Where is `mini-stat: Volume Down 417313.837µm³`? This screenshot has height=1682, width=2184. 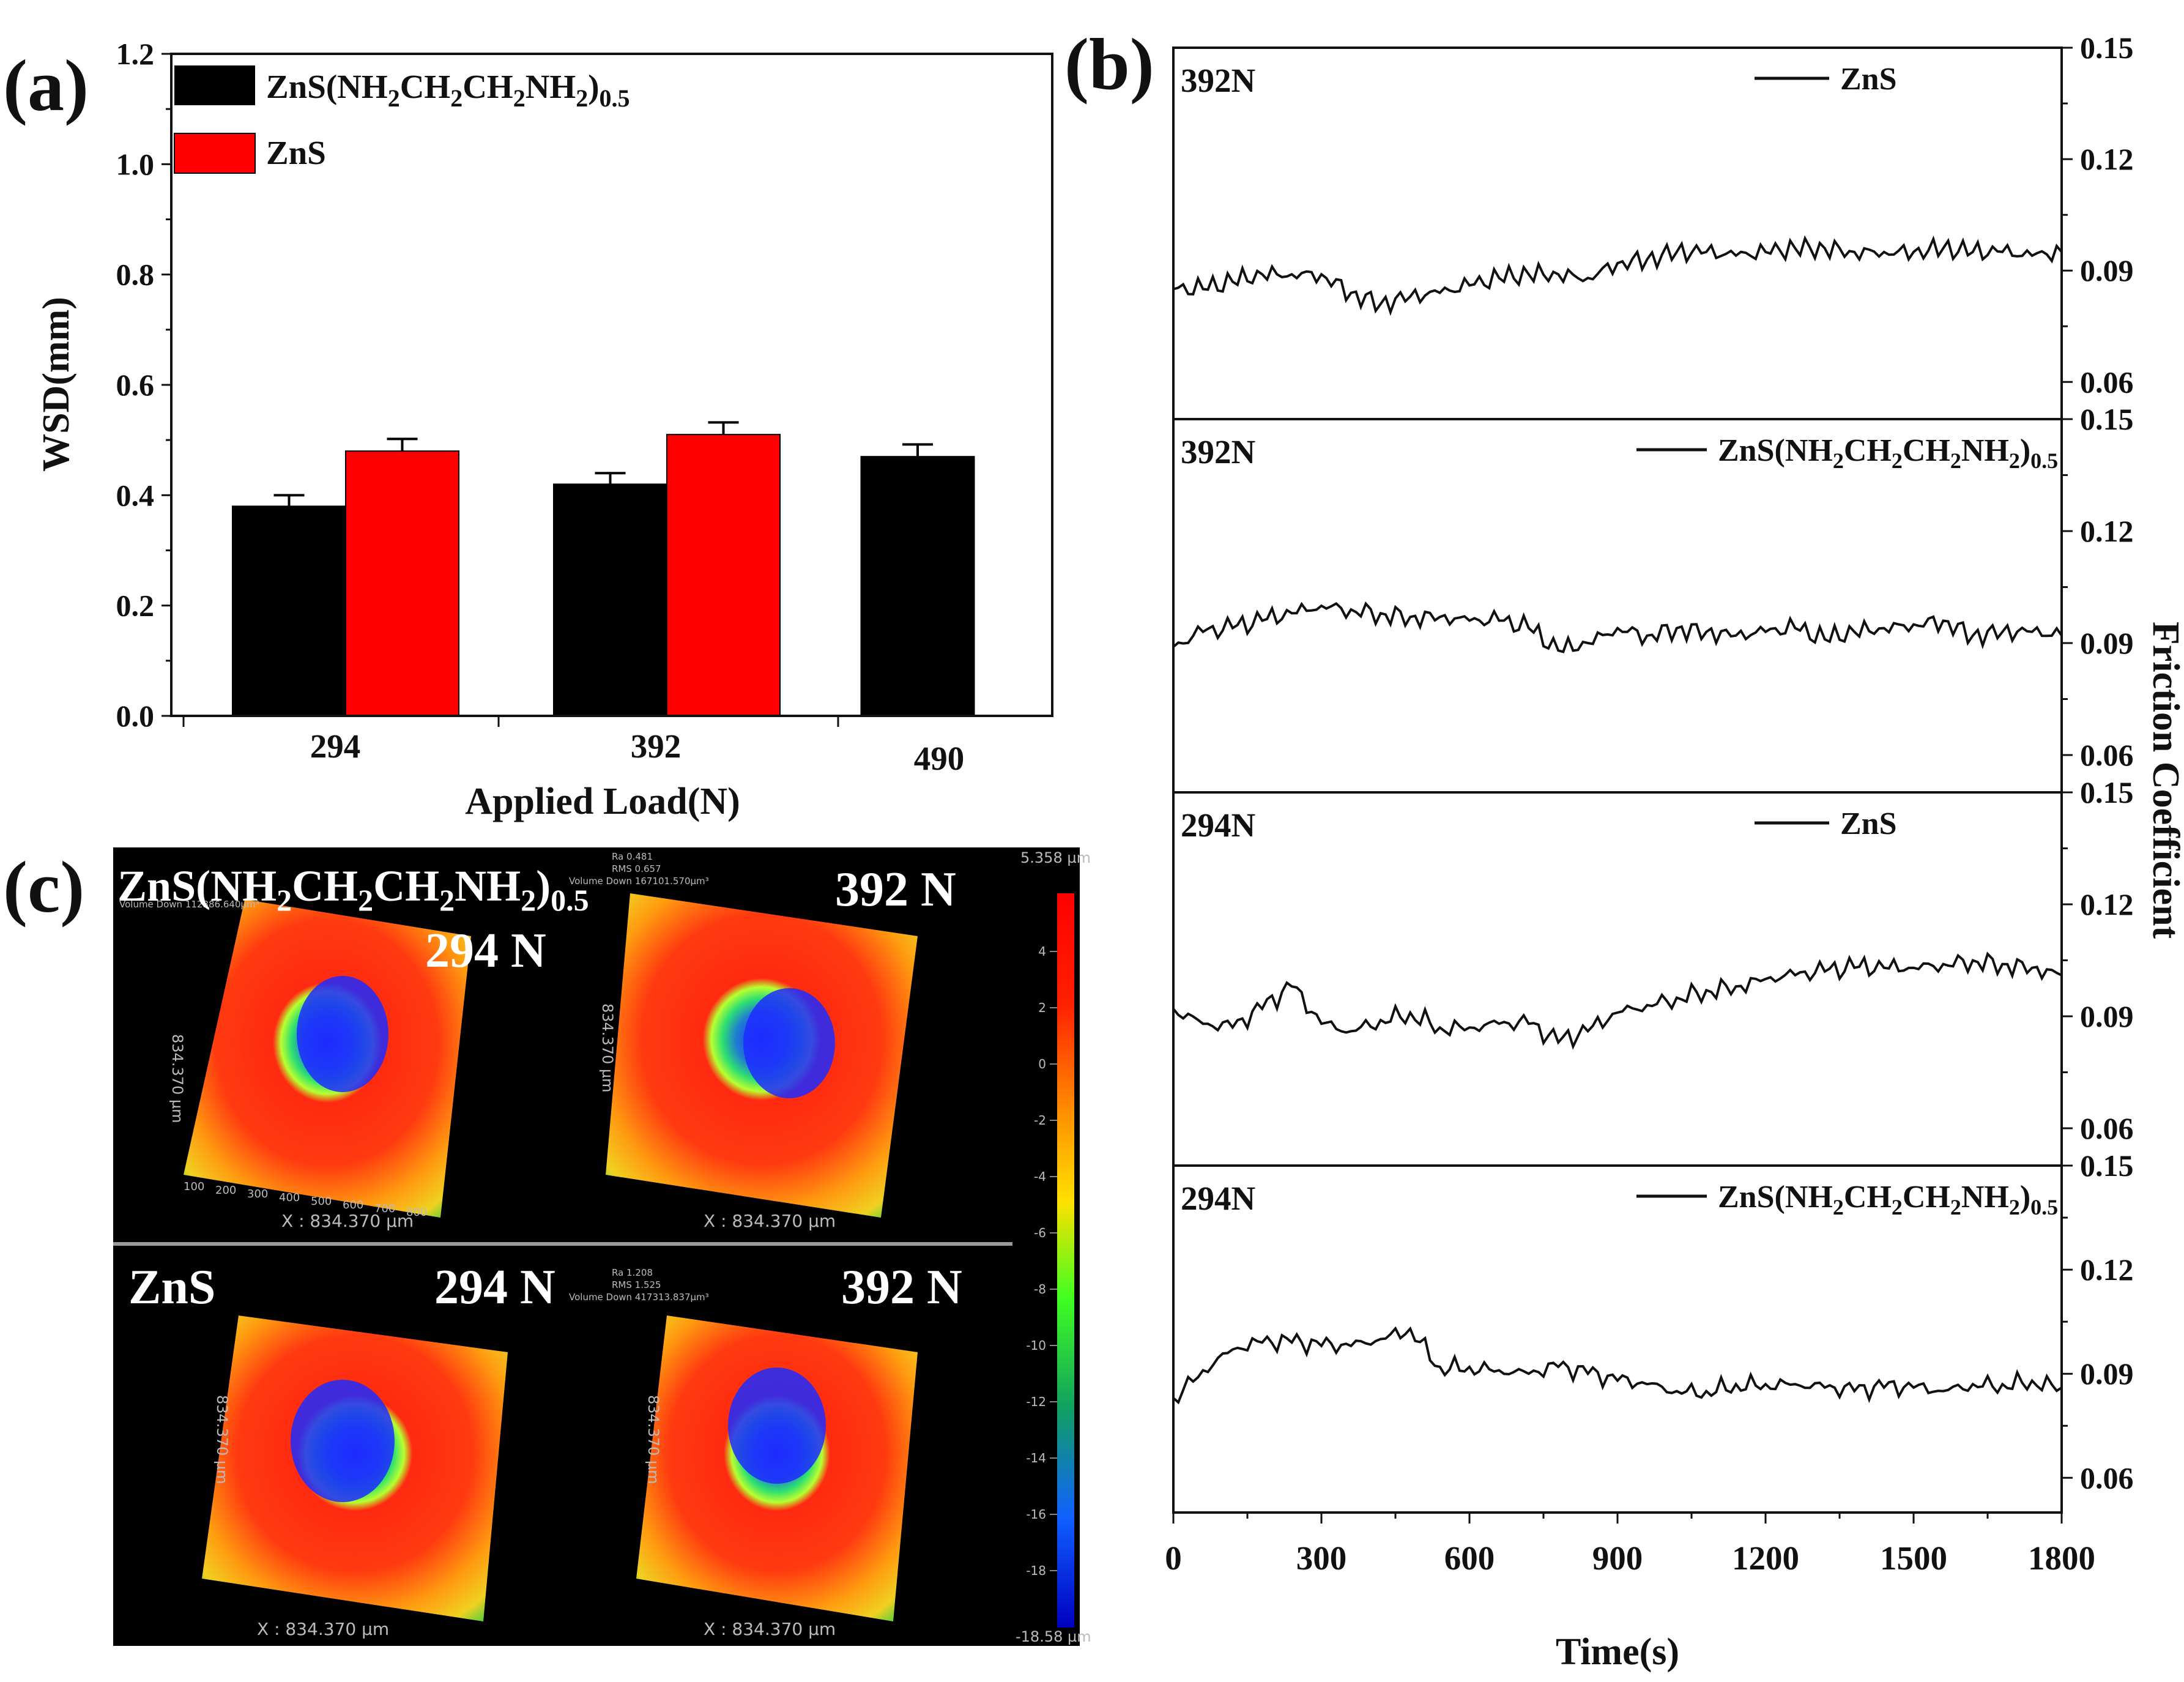 mini-stat: Volume Down 417313.837µm³ is located at coordinates (639, 1297).